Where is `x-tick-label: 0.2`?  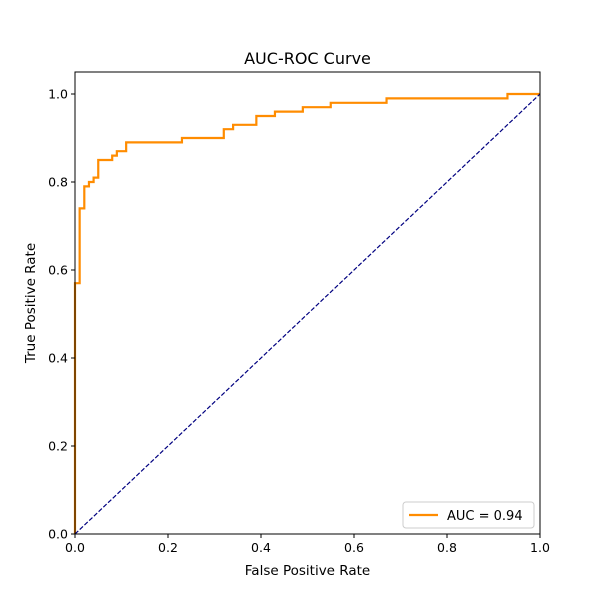 x-tick-label: 0.2 is located at coordinates (168, 547).